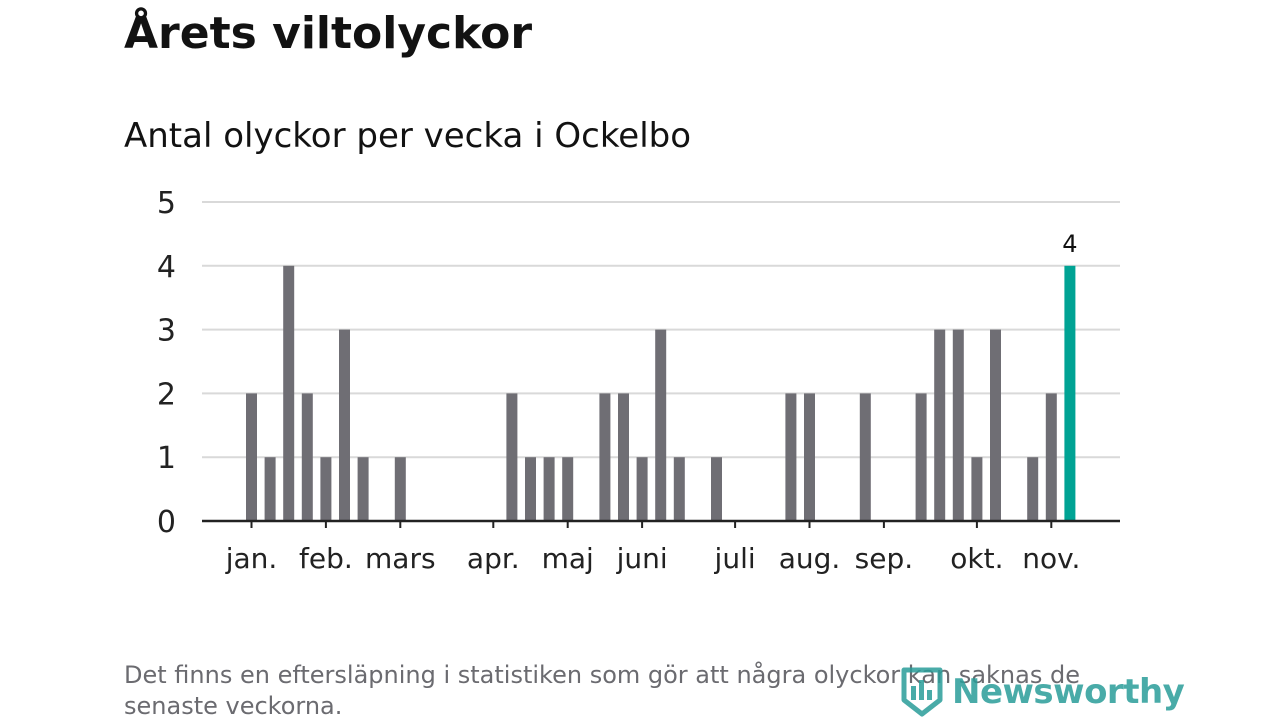 Image resolution: width=1280 pixels, height=720 pixels. Describe the element at coordinates (810, 558) in the screenshot. I see `x-tick-label: aug.` at that location.